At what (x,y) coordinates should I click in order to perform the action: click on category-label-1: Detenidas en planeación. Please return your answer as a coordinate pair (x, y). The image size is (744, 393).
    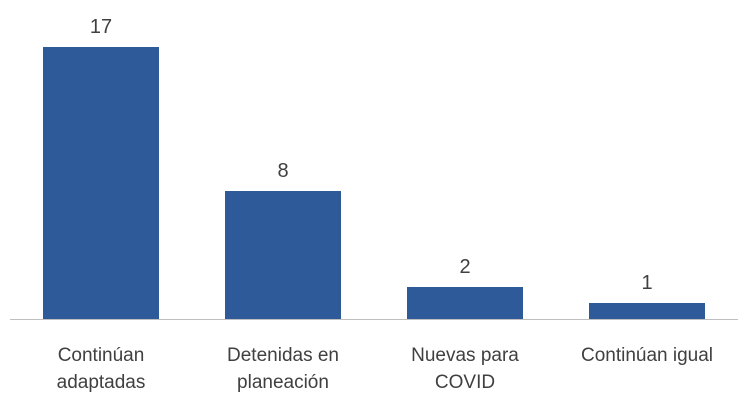
    Looking at the image, I should click on (283, 369).